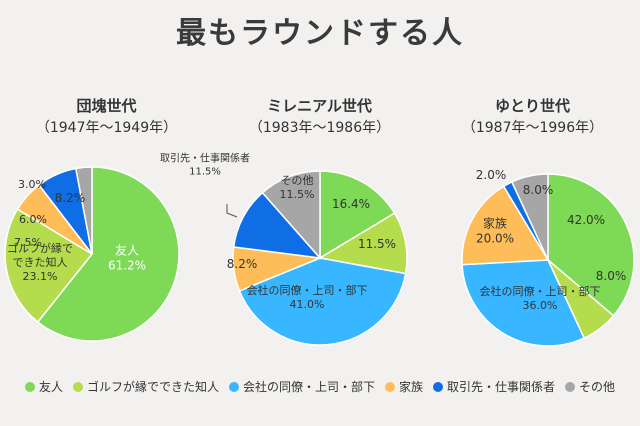 The image size is (640, 426). I want to click on chart-subtitle: （1983年〜1986年）, so click(319, 128).